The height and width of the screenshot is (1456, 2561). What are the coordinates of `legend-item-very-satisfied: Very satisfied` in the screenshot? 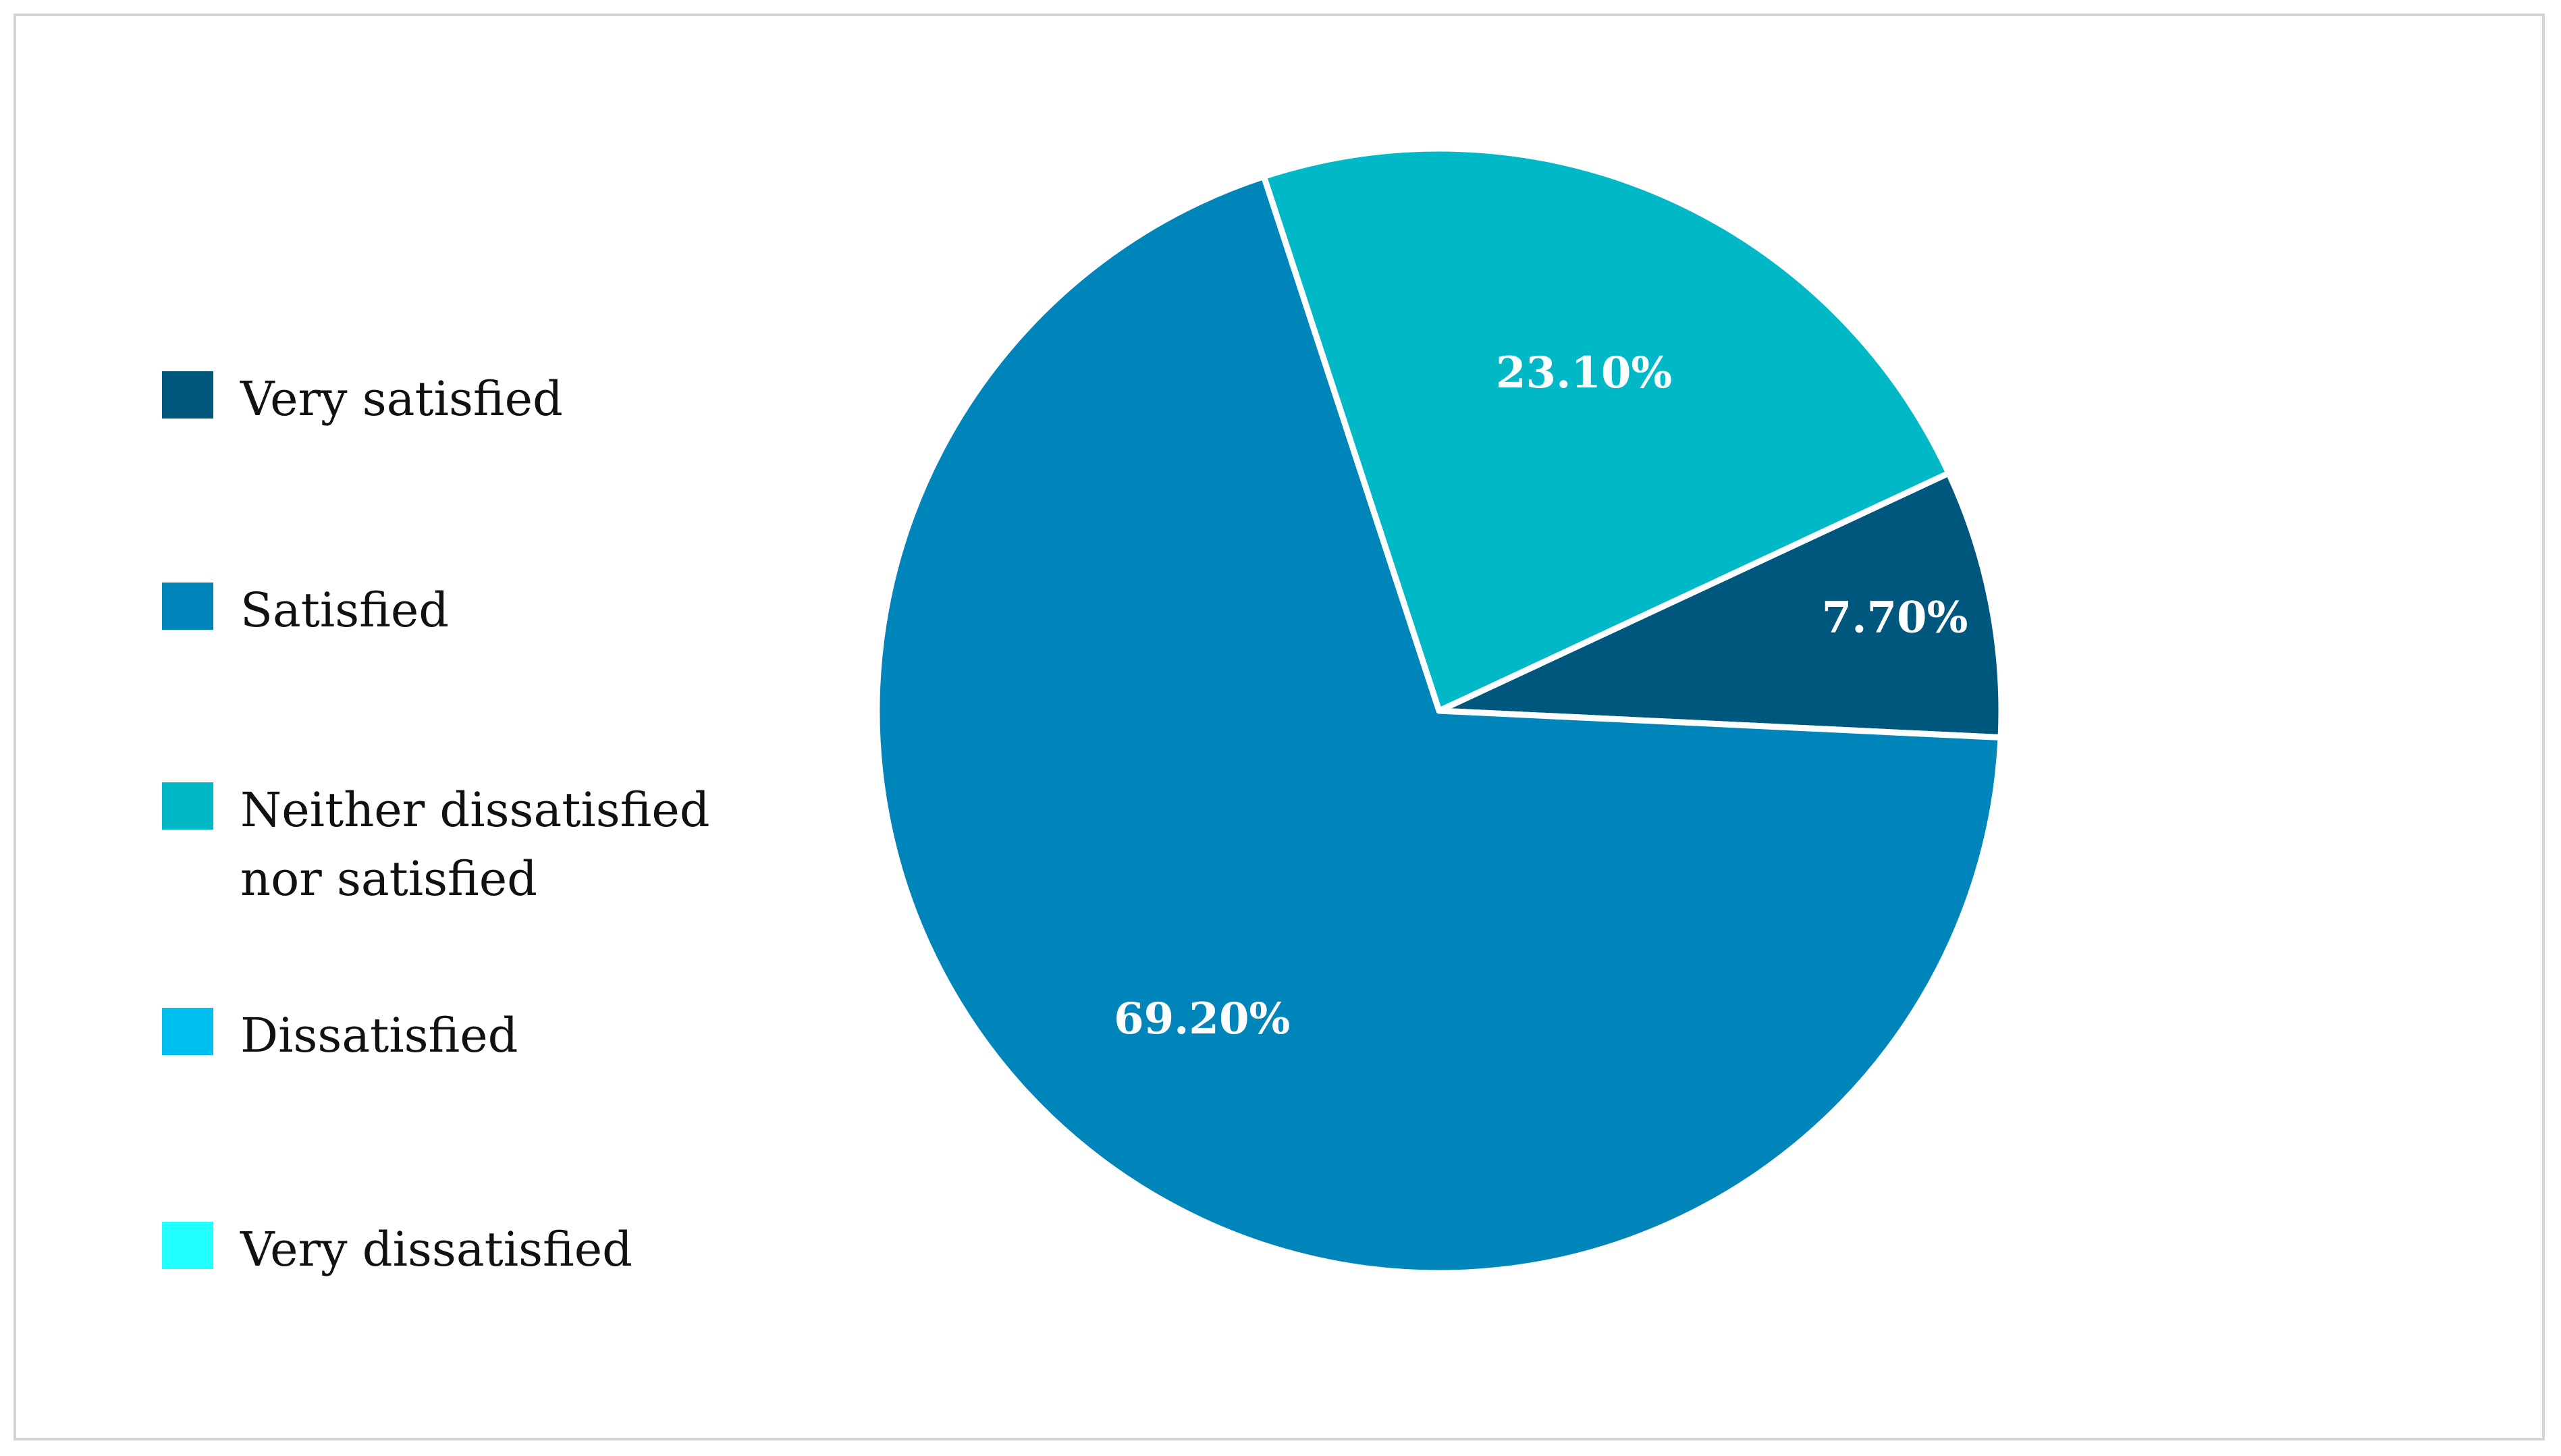 It's located at (457, 399).